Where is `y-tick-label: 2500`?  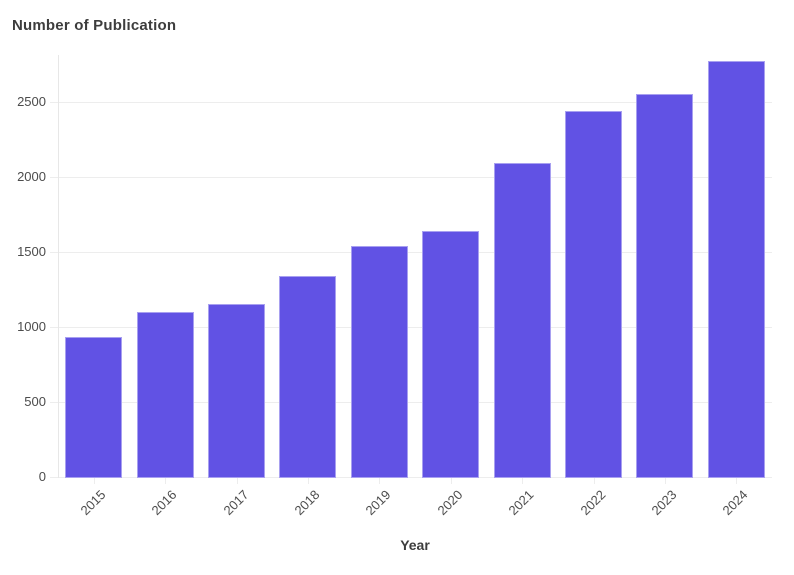 y-tick-label: 2500 is located at coordinates (31, 101).